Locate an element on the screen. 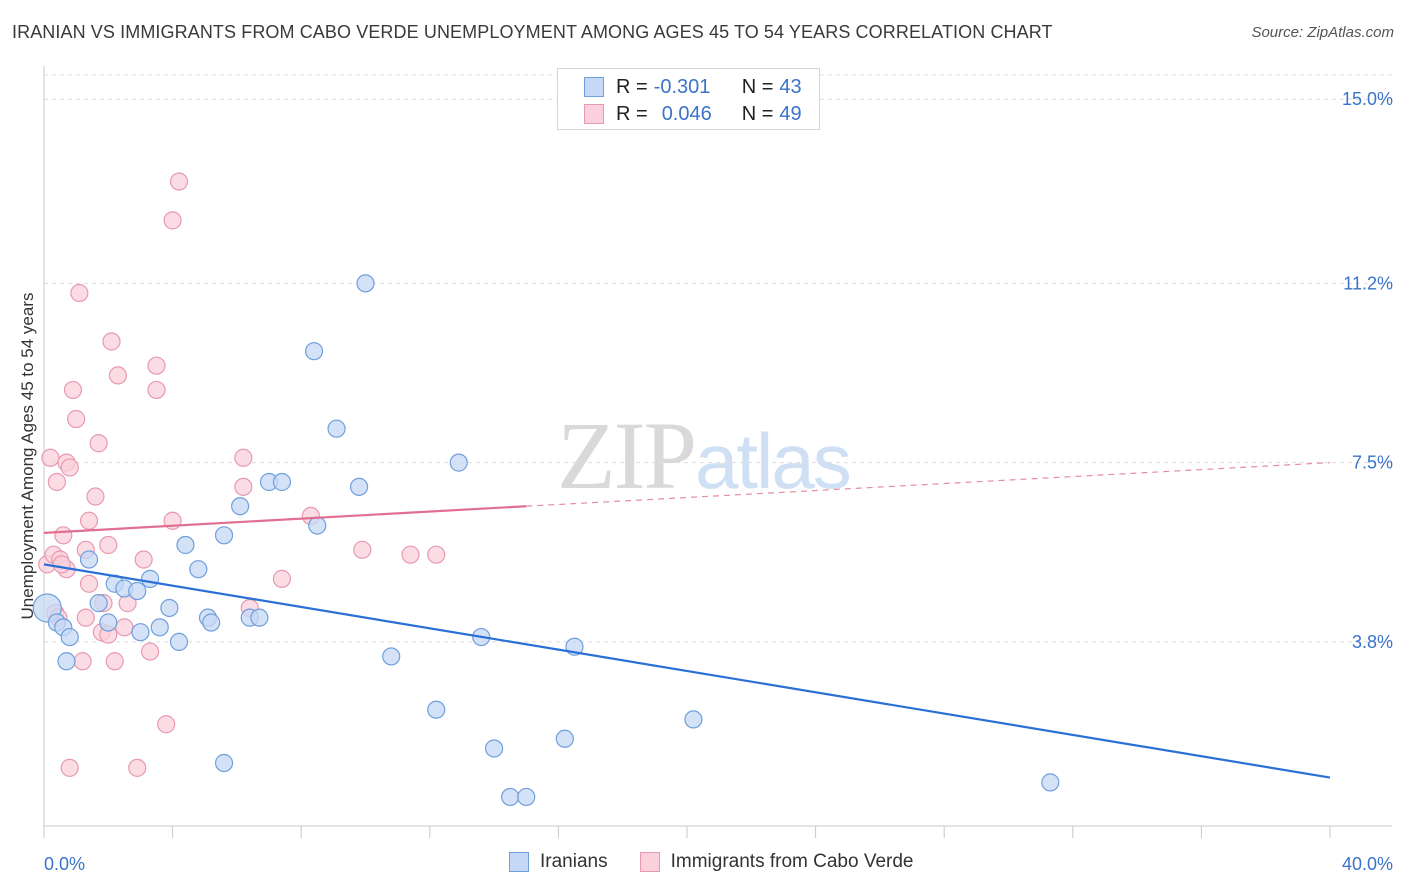 The height and width of the screenshot is (892, 1406). legend-n-value: 43 is located at coordinates (790, 86).